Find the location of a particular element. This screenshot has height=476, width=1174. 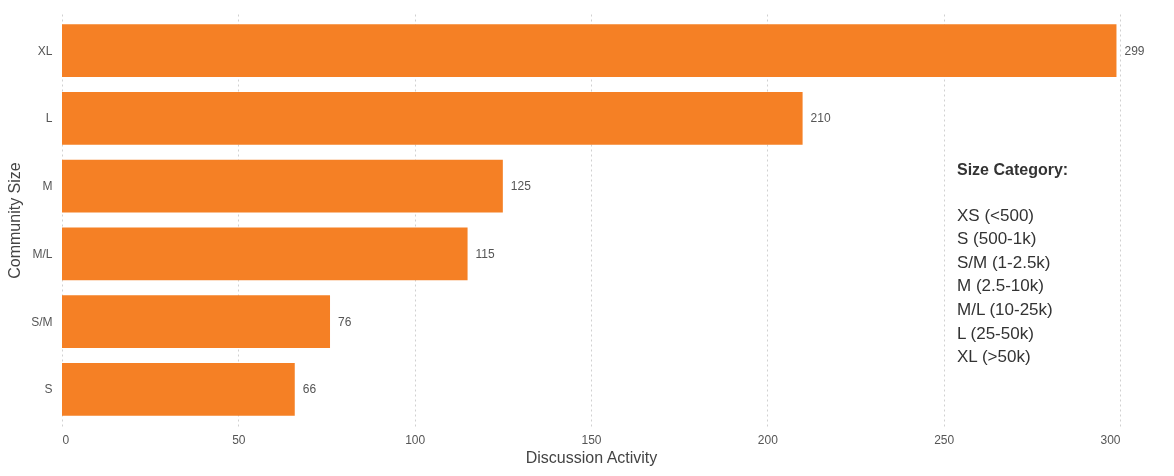

annotation: M/L (10-25k) is located at coordinates (1005, 309).